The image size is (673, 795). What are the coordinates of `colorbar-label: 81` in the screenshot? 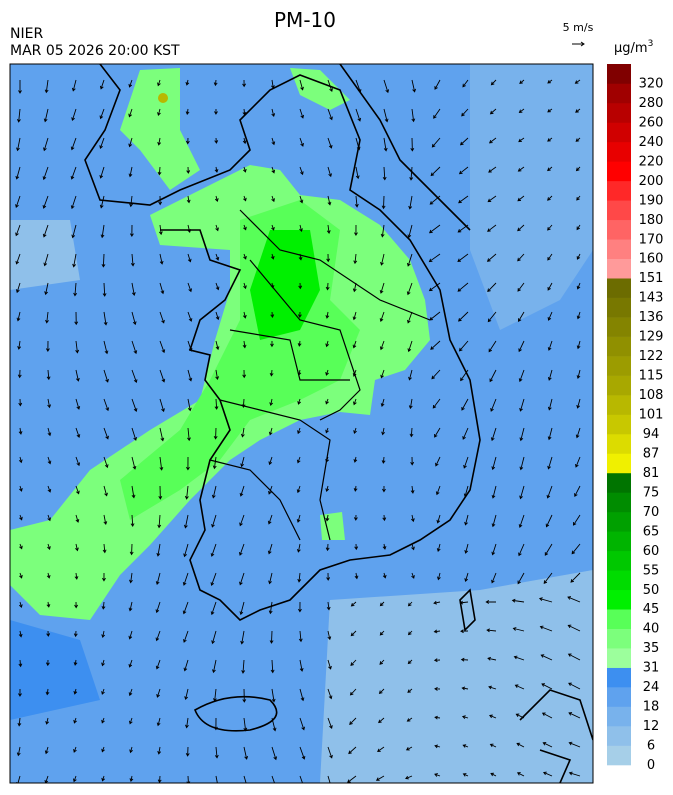 It's located at (651, 473).